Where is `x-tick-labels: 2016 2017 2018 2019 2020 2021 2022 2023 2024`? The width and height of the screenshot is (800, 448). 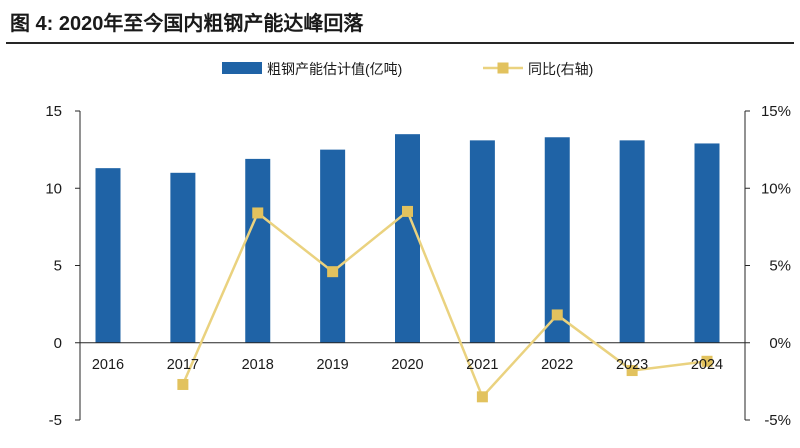
x-tick-labels: 2016 2017 2018 2019 2020 2021 2022 2023 2024 is located at coordinates (407, 365).